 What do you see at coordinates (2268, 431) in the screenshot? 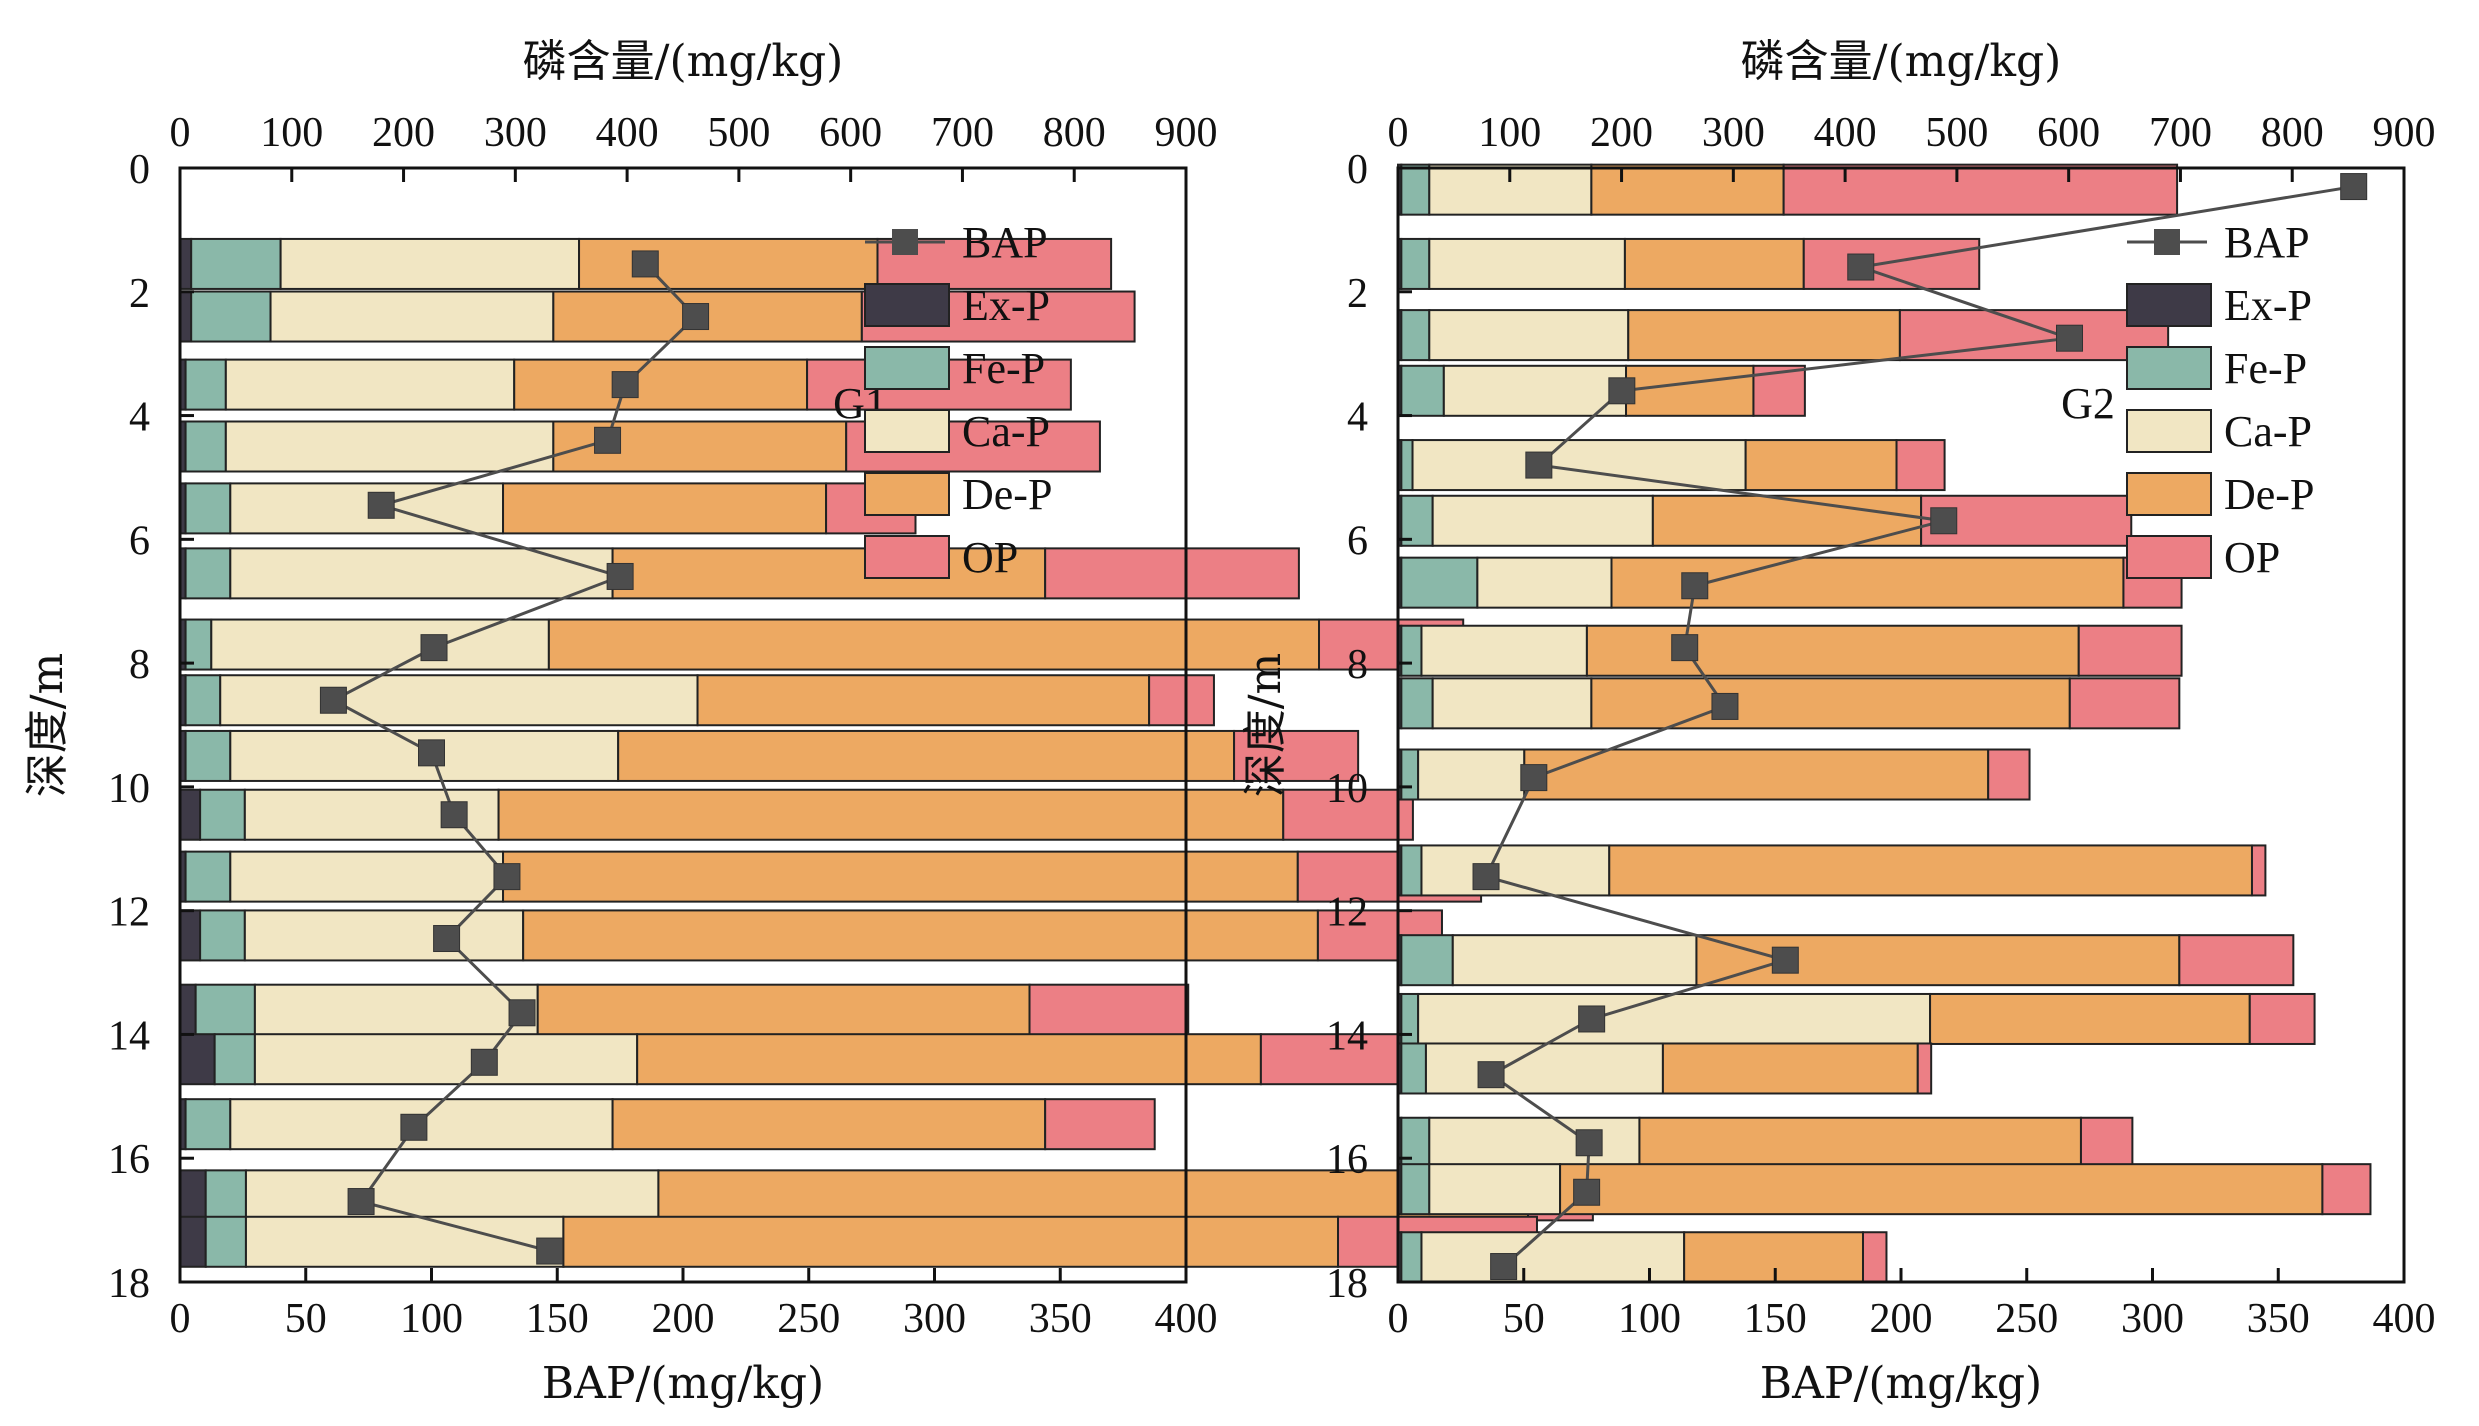
I see `legend-label-cap: Ca-P` at bounding box center [2268, 431].